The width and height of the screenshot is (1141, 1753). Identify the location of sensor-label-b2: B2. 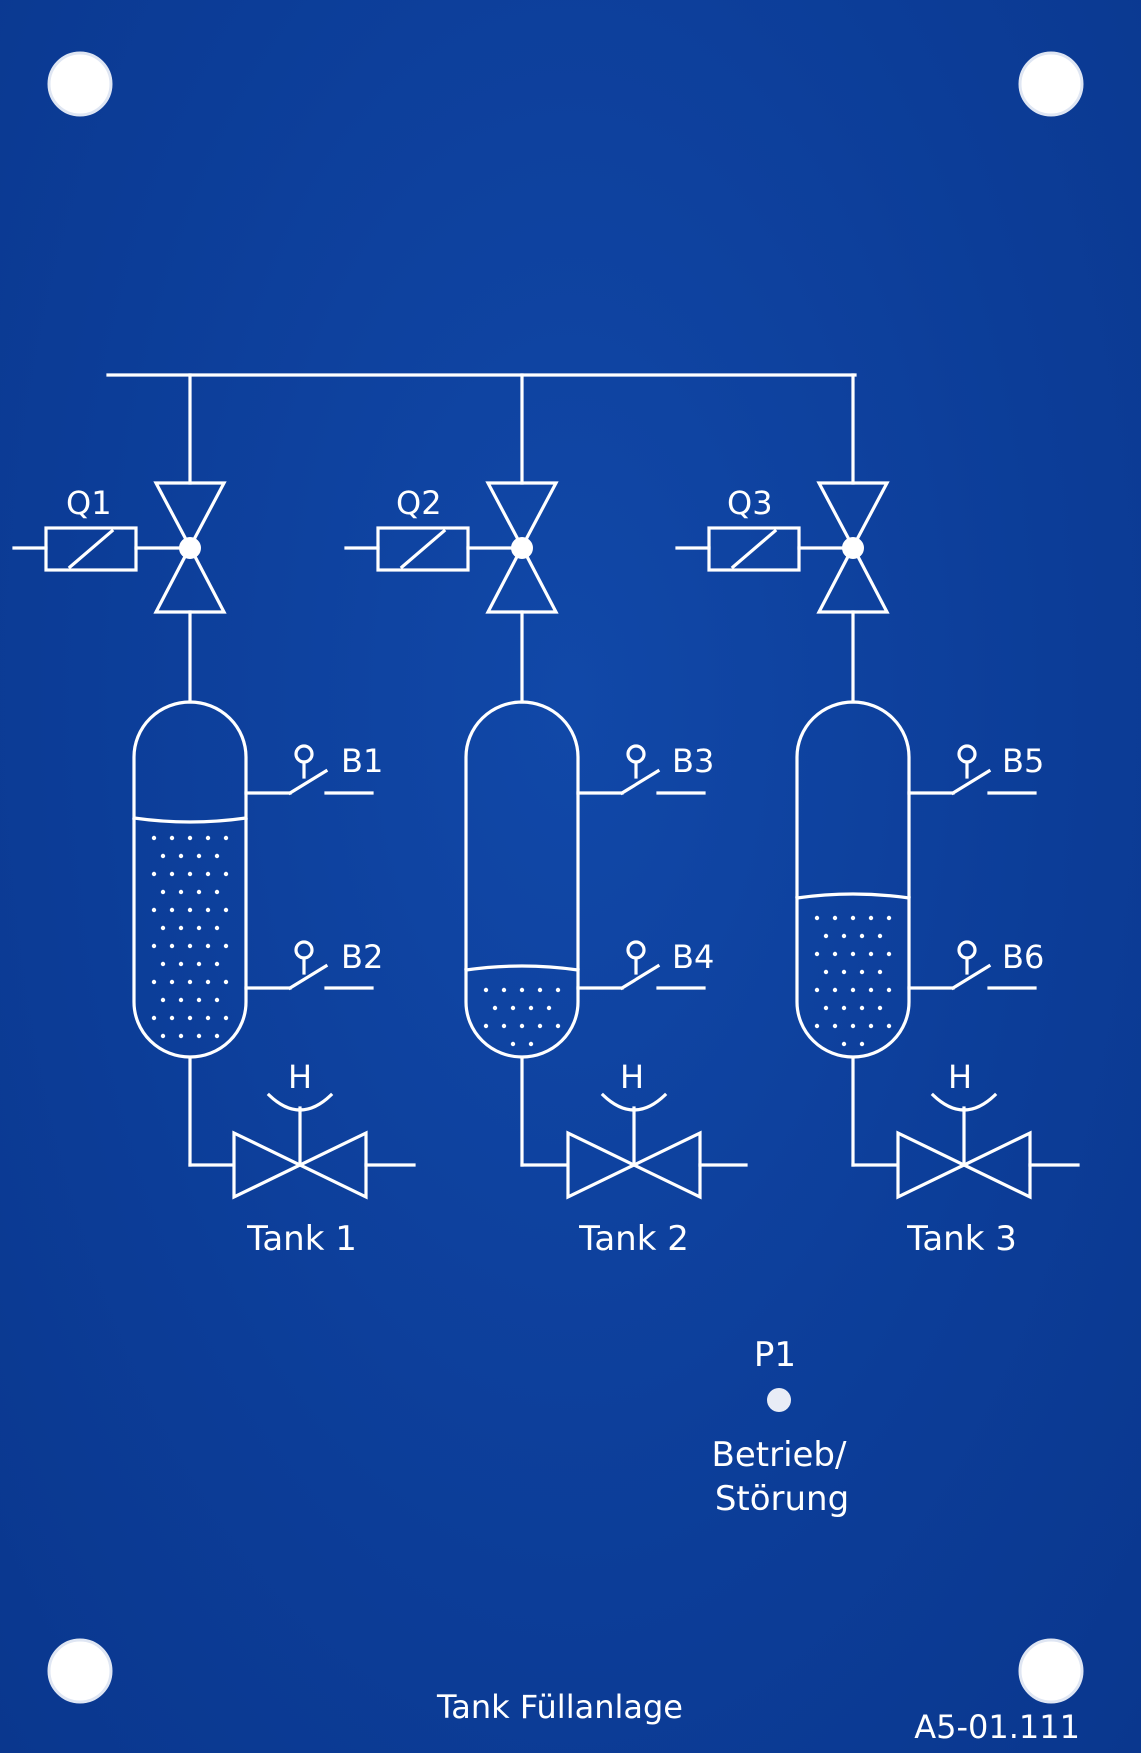
(362, 957).